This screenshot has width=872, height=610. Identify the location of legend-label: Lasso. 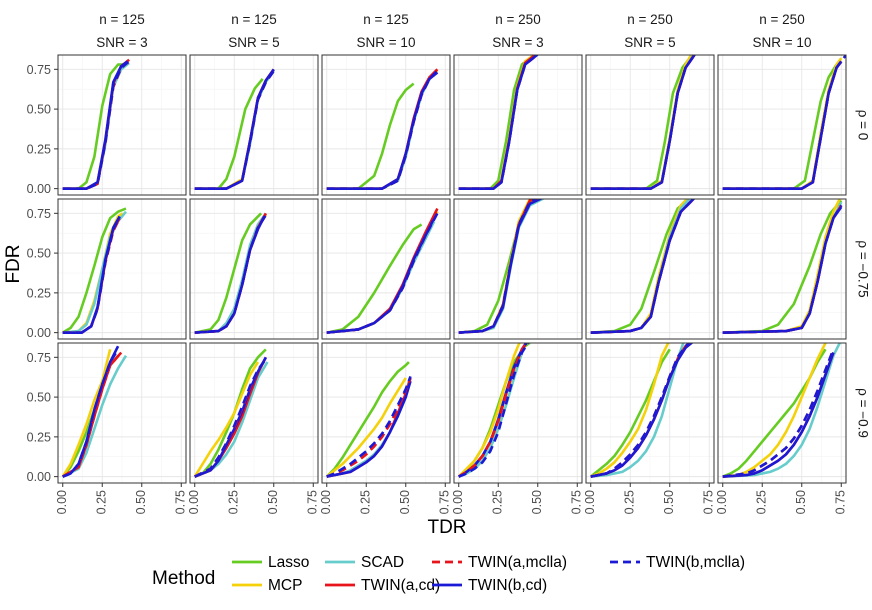
(288, 562).